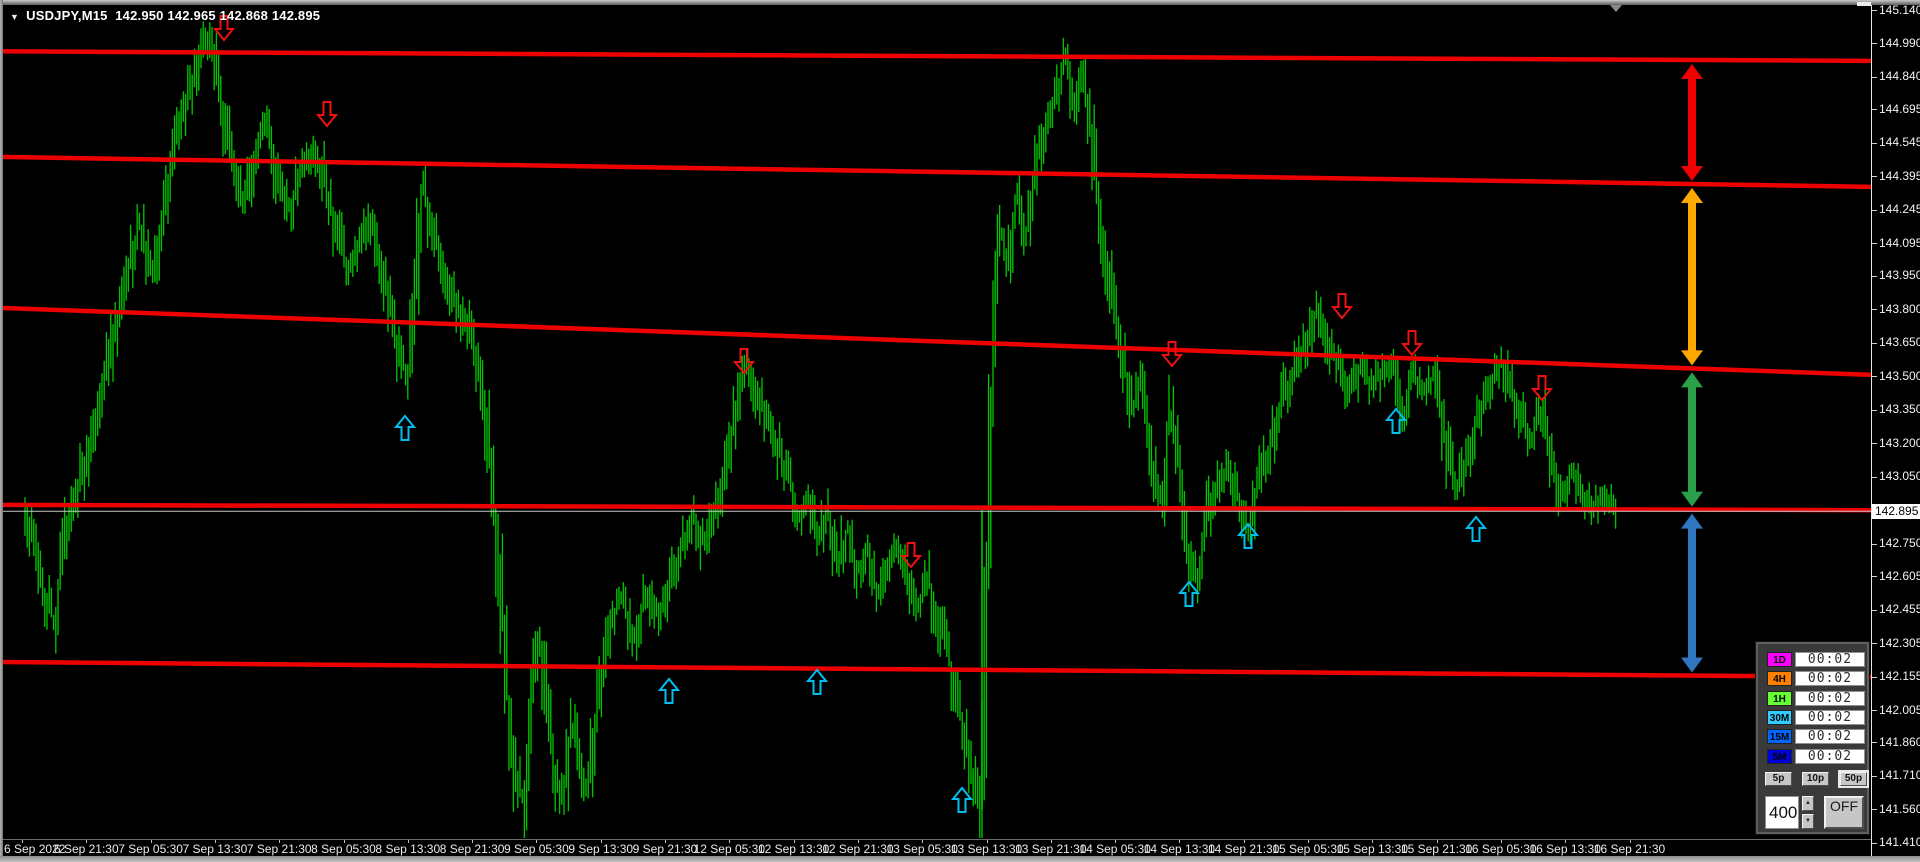  What do you see at coordinates (1779, 698) in the screenshot?
I see `timeframe-label-1h: 1H` at bounding box center [1779, 698].